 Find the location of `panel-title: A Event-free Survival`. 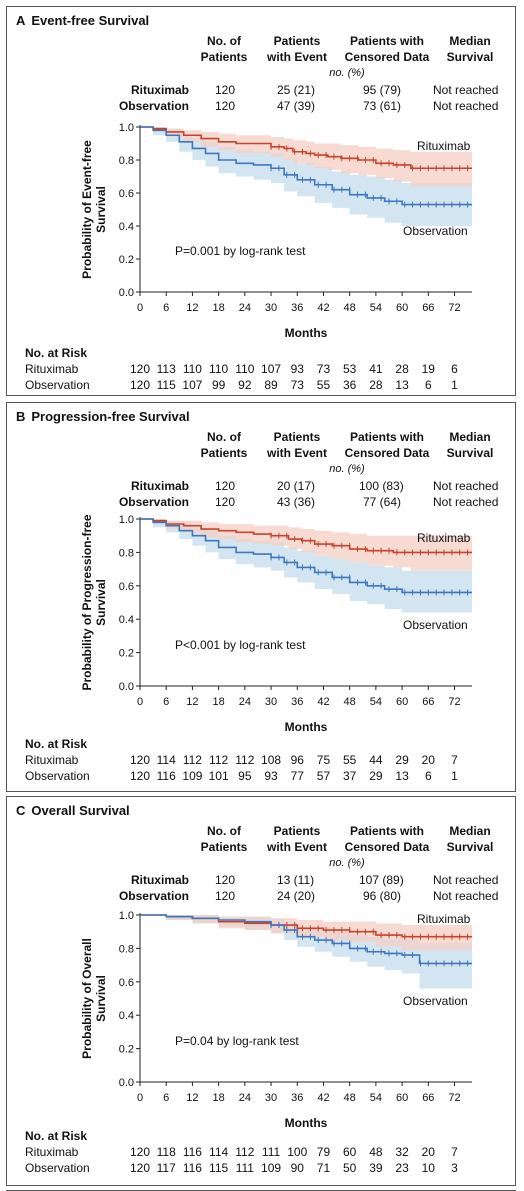

panel-title: A Event-free Survival is located at coordinates (82, 20).